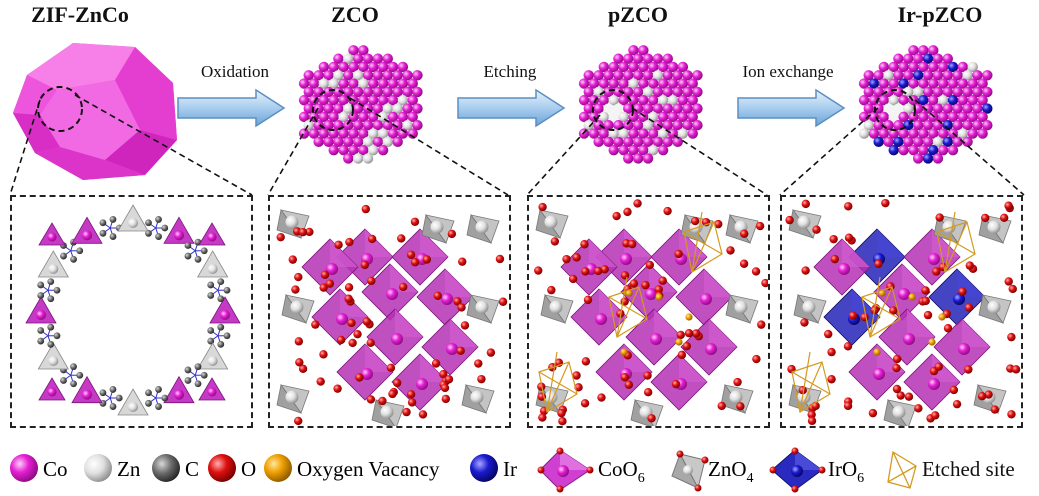 Image resolution: width=1039 pixels, height=496 pixels. I want to click on stage-title-zif: ZIF-ZnCo, so click(80, 14).